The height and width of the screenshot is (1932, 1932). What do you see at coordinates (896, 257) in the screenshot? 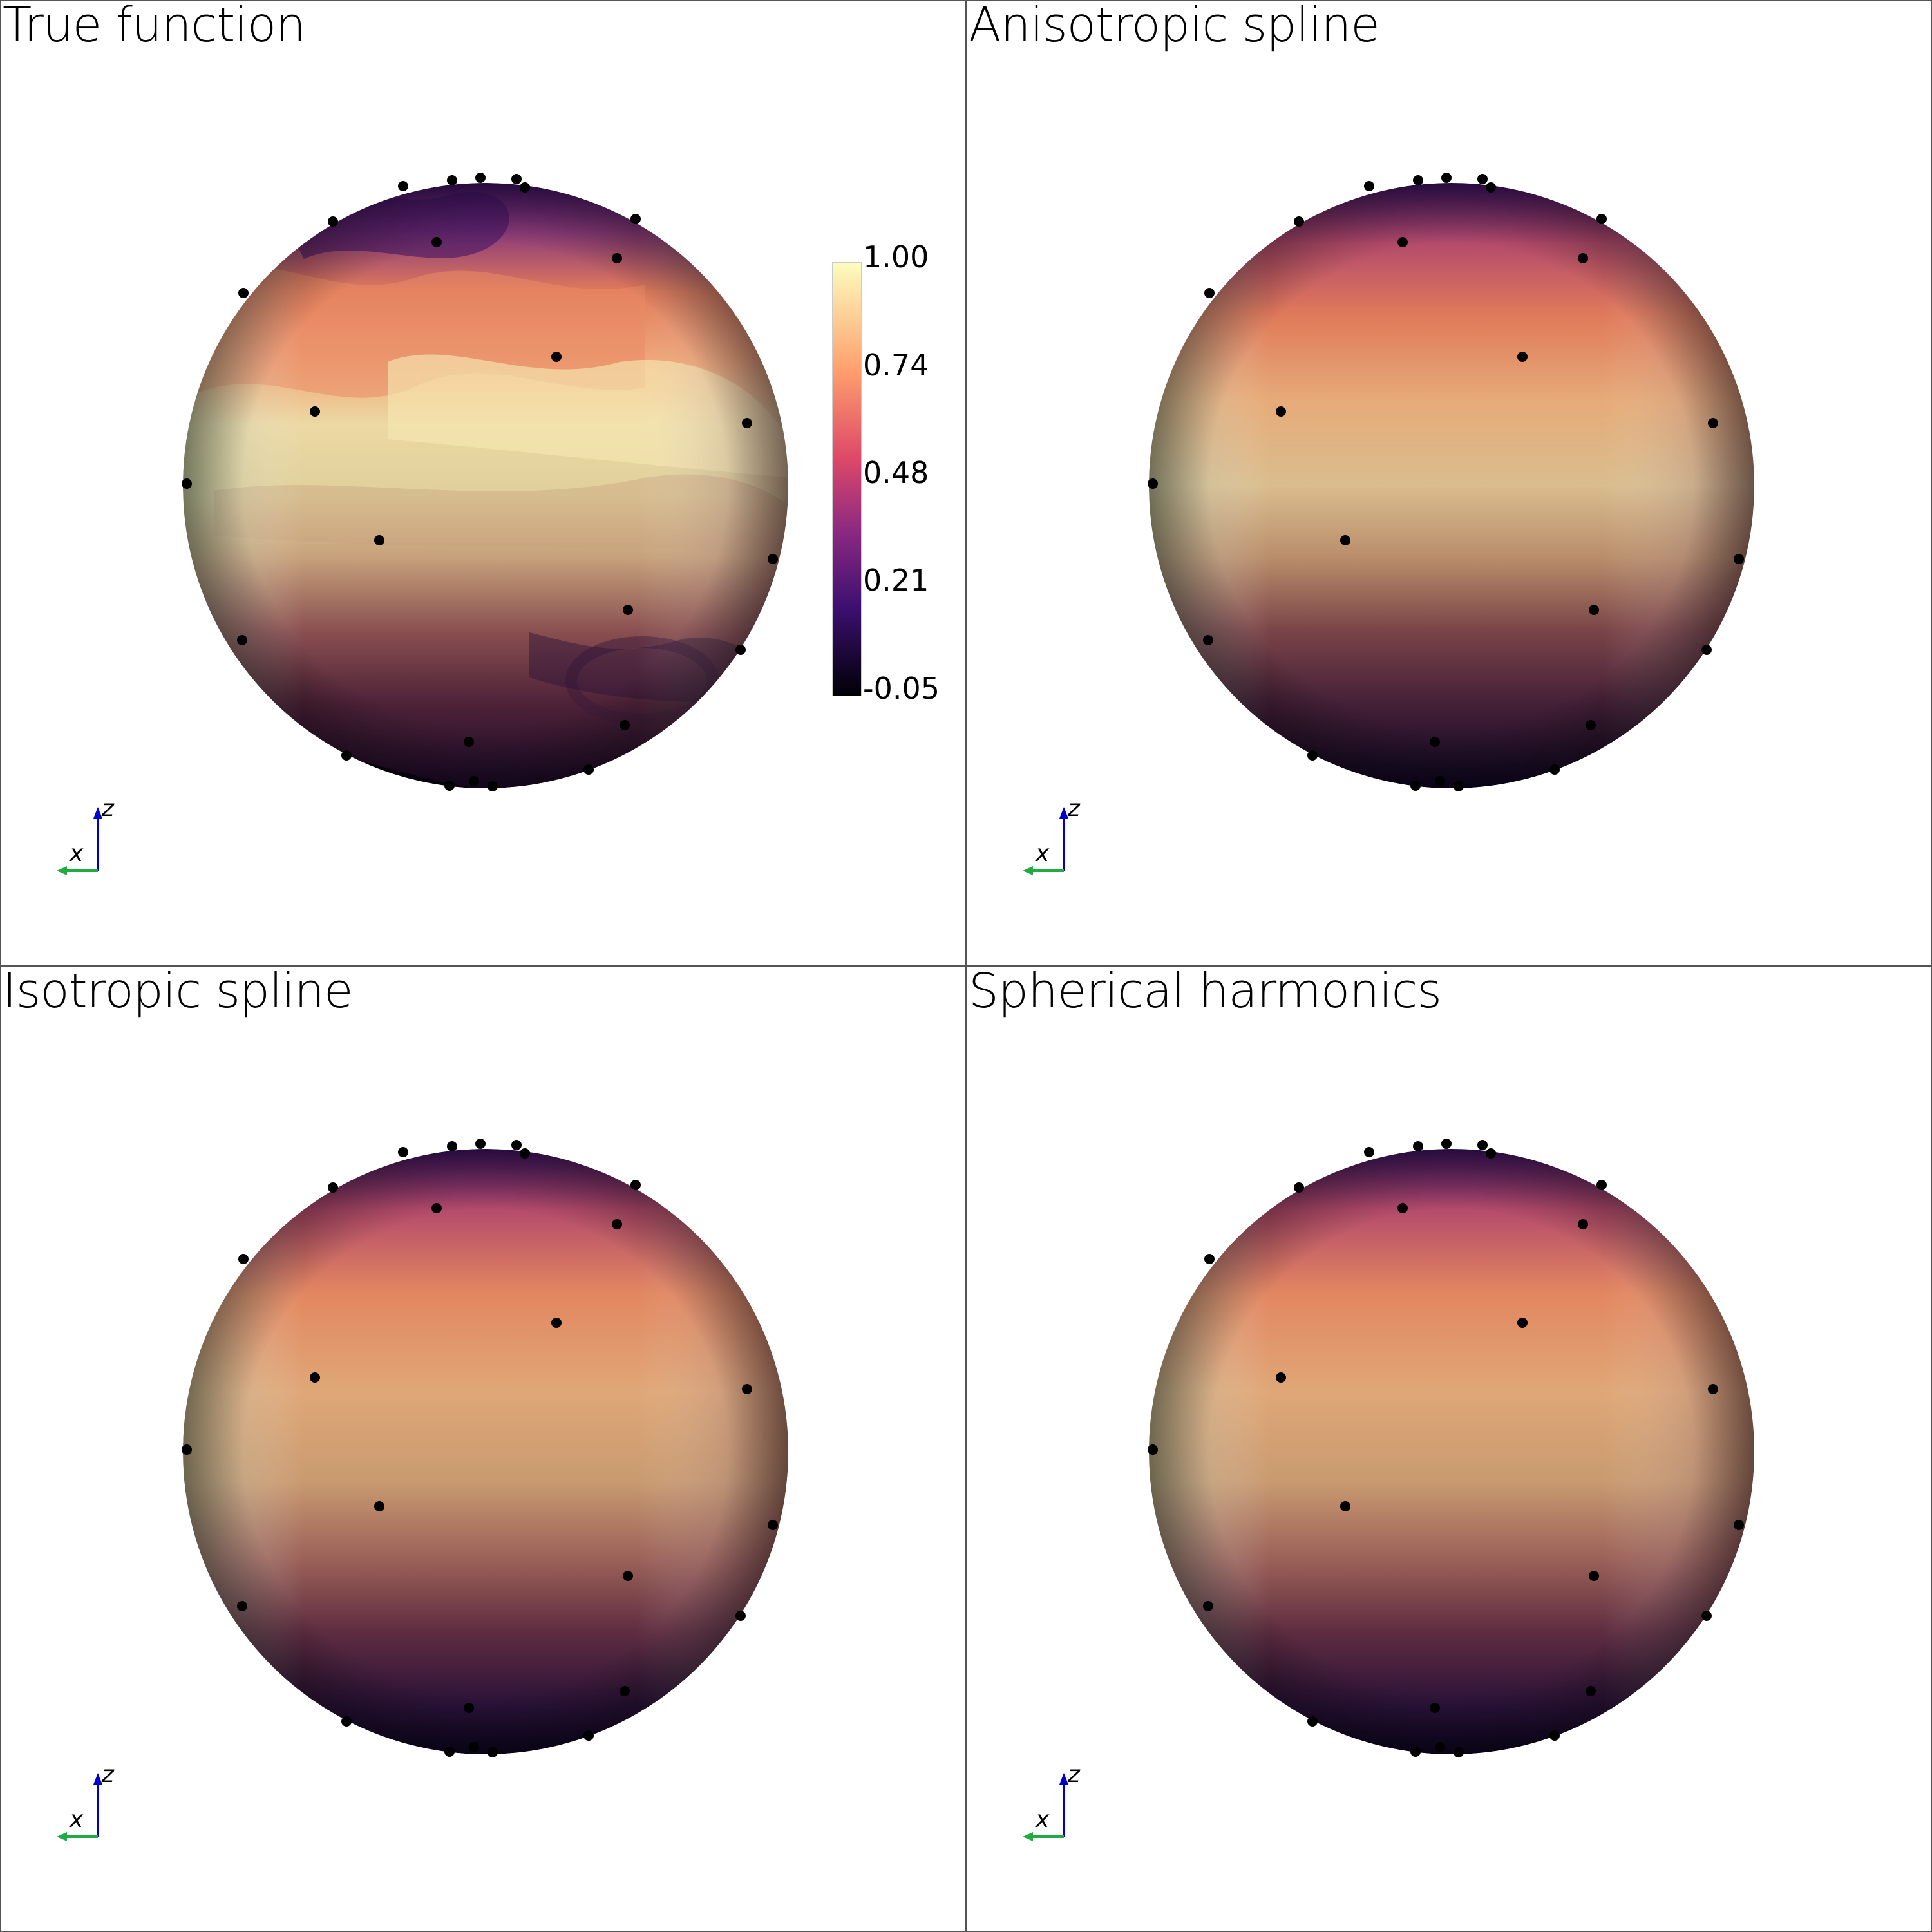
I see `colorbar-tick-label: 1.00` at bounding box center [896, 257].